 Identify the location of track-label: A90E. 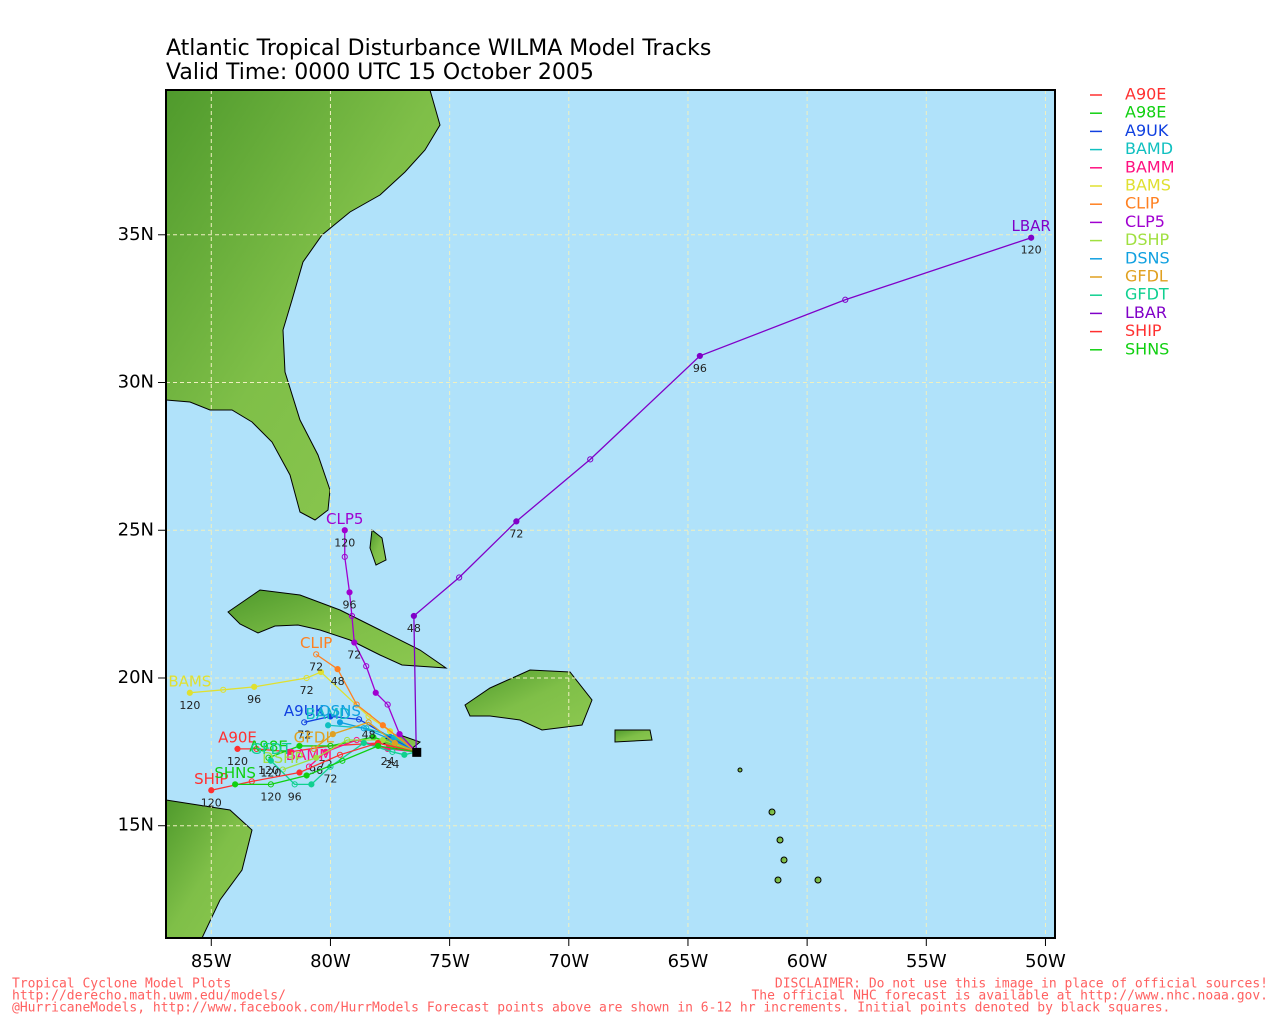
(237, 737).